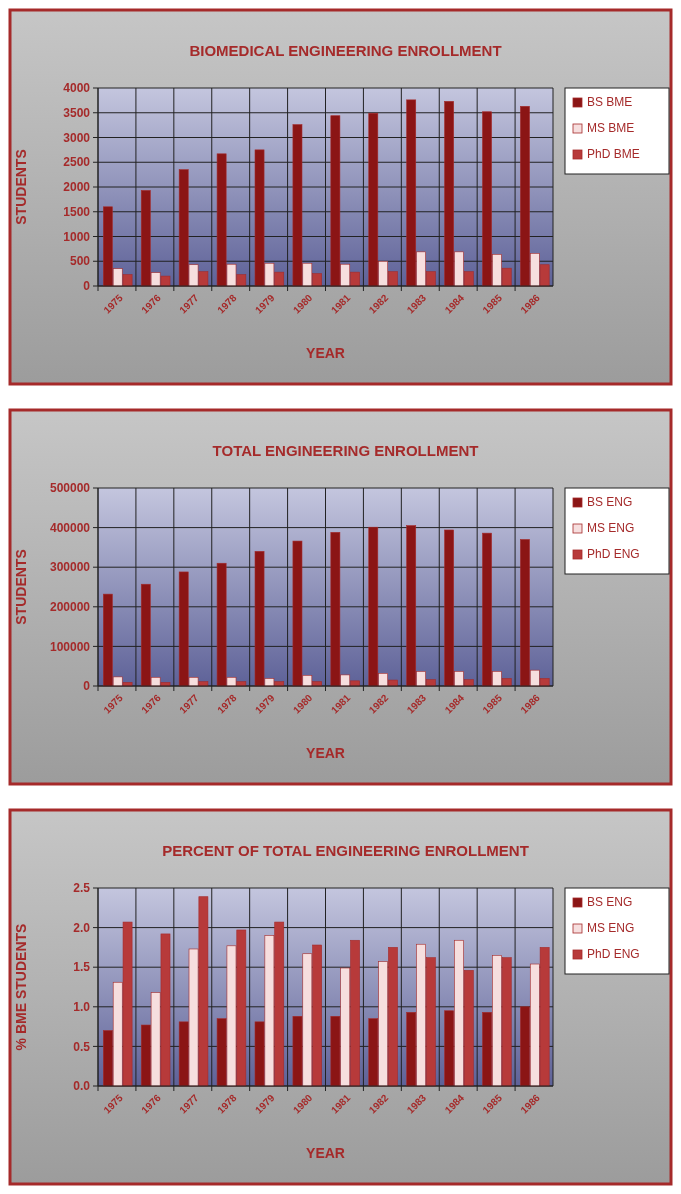  I want to click on y-tick-label: 500000, so click(70, 488).